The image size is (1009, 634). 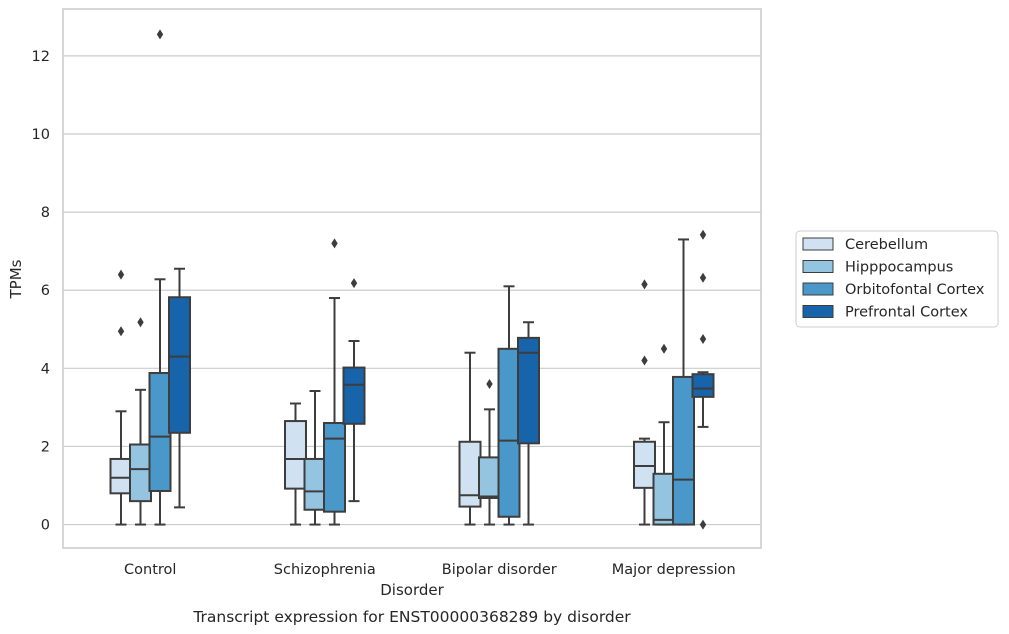 What do you see at coordinates (45, 291) in the screenshot?
I see `y-tick-label: 6` at bounding box center [45, 291].